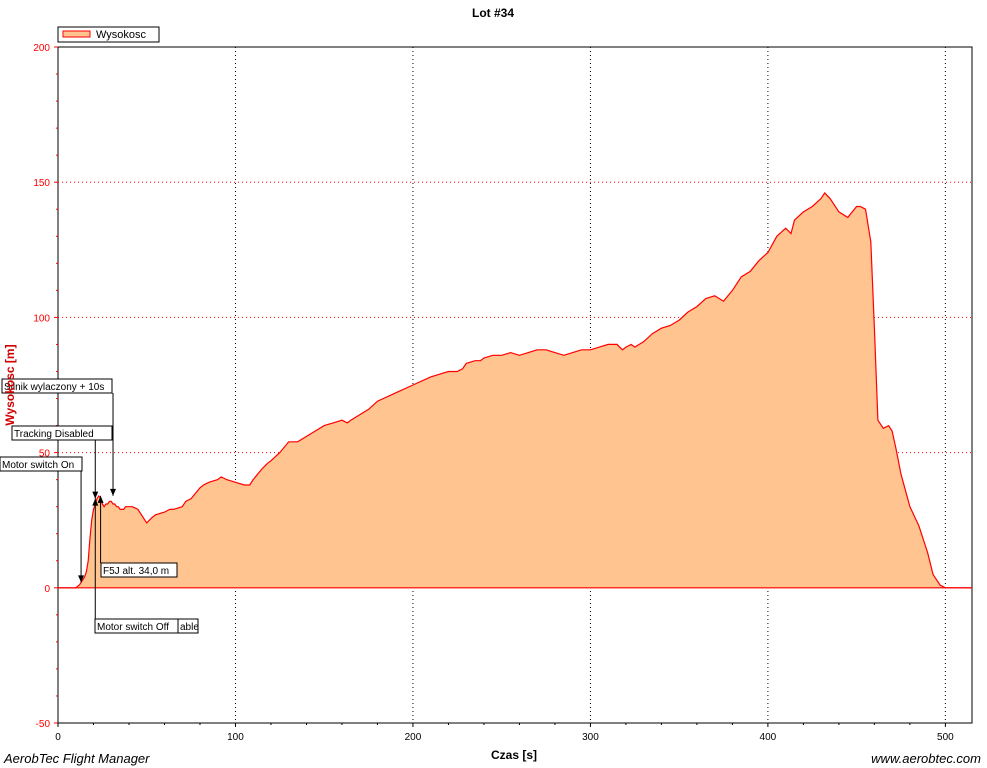  What do you see at coordinates (47, 589) in the screenshot?
I see `y-tick-label: 0` at bounding box center [47, 589].